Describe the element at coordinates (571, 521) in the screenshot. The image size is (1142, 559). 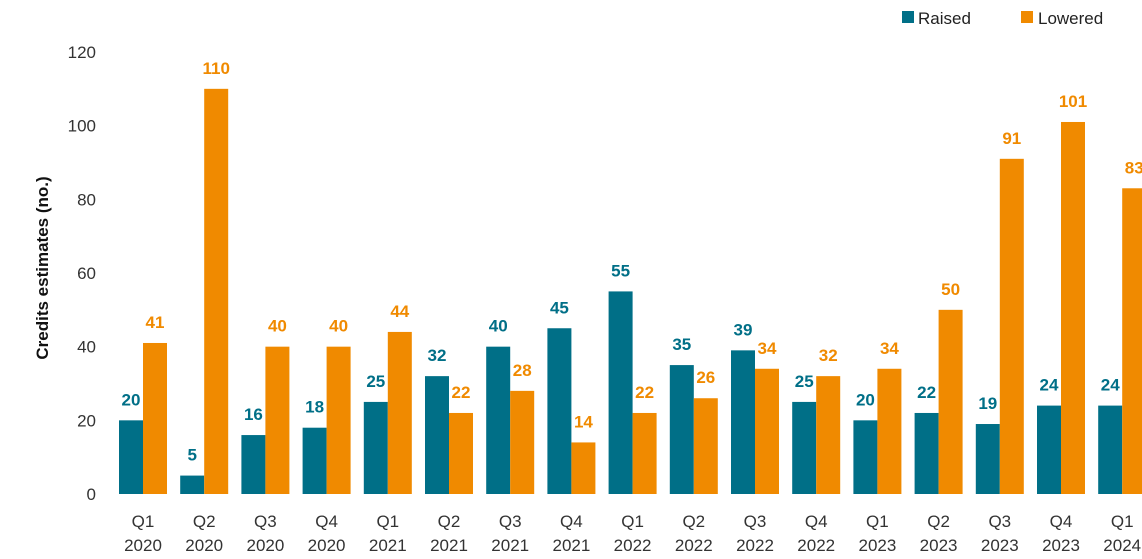
I see `x-tick-quarter-7: Q4` at that location.